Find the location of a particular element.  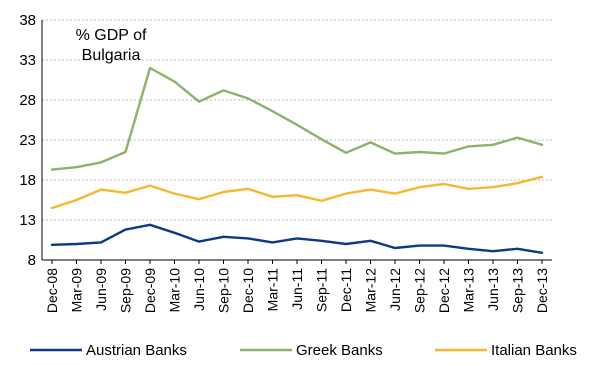

y-tick-label: 33 is located at coordinates (27, 60).